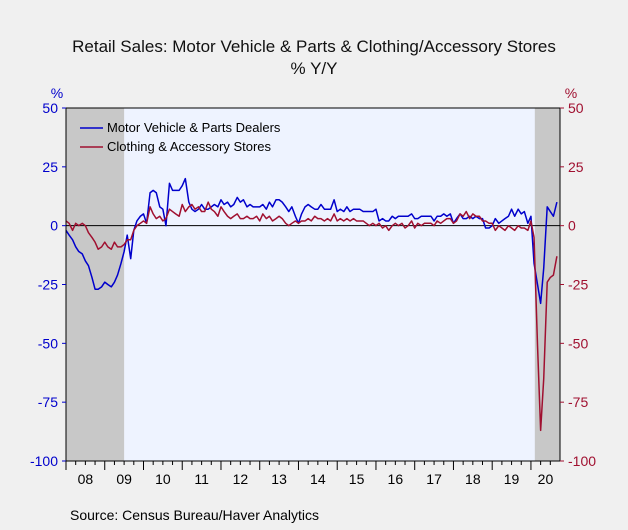 This screenshot has height=530, width=628. What do you see at coordinates (434, 479) in the screenshot?
I see `x-tick-label: 17` at bounding box center [434, 479].